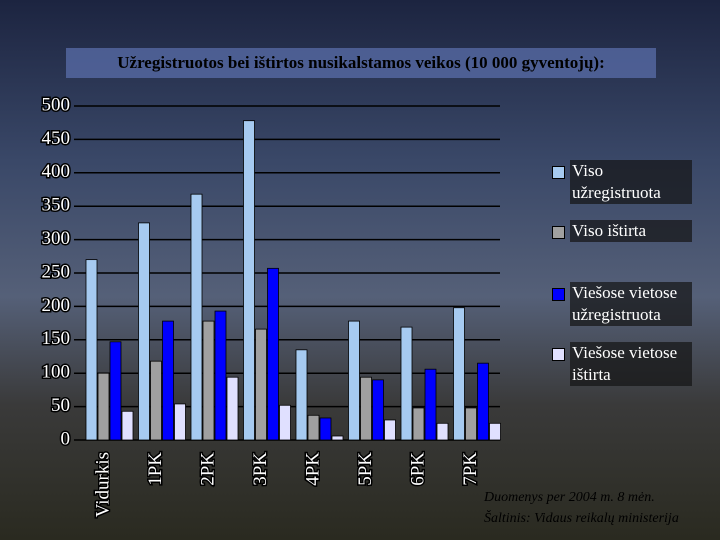 This screenshot has width=720, height=540. I want to click on legend-item: Viso ištirta, so click(622, 231).